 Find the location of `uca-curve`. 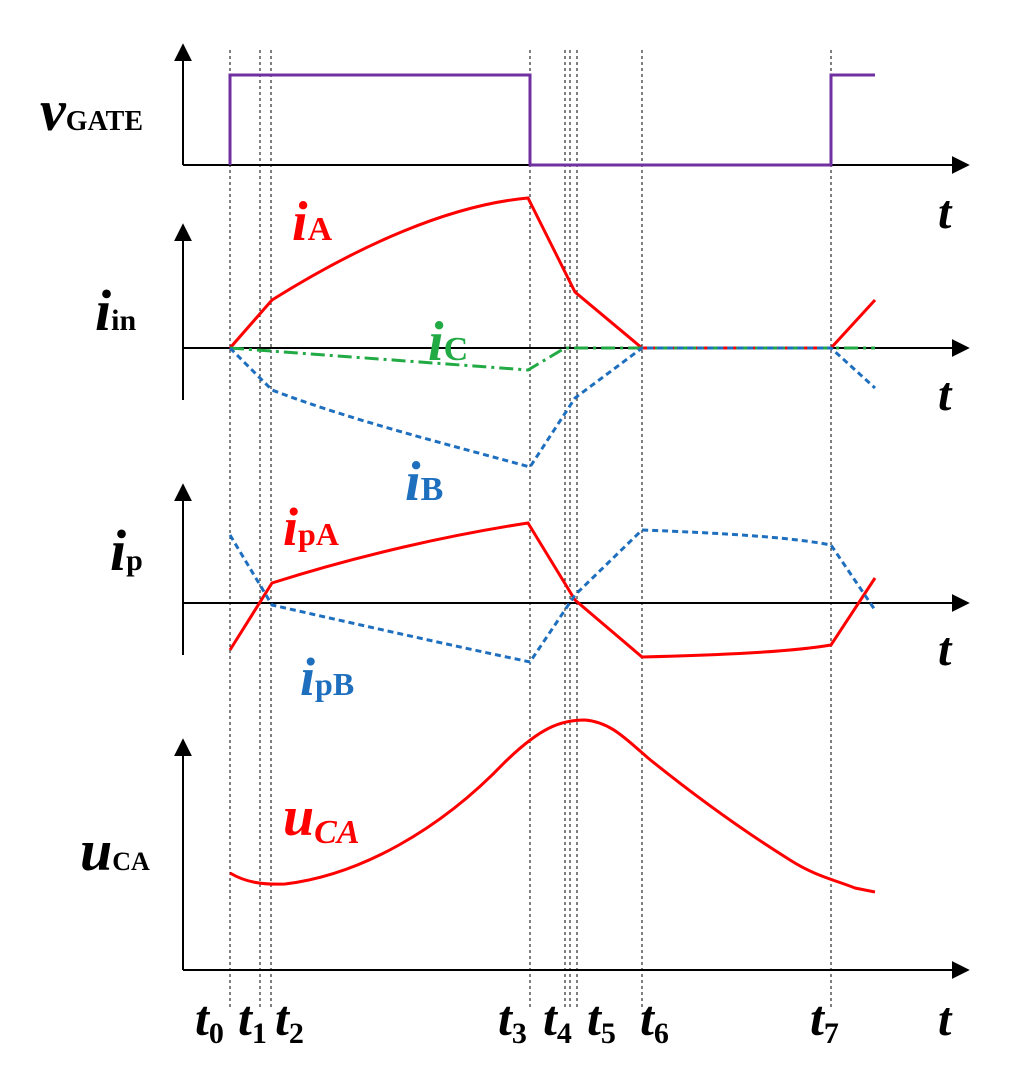

uca-curve is located at coordinates (552, 806).